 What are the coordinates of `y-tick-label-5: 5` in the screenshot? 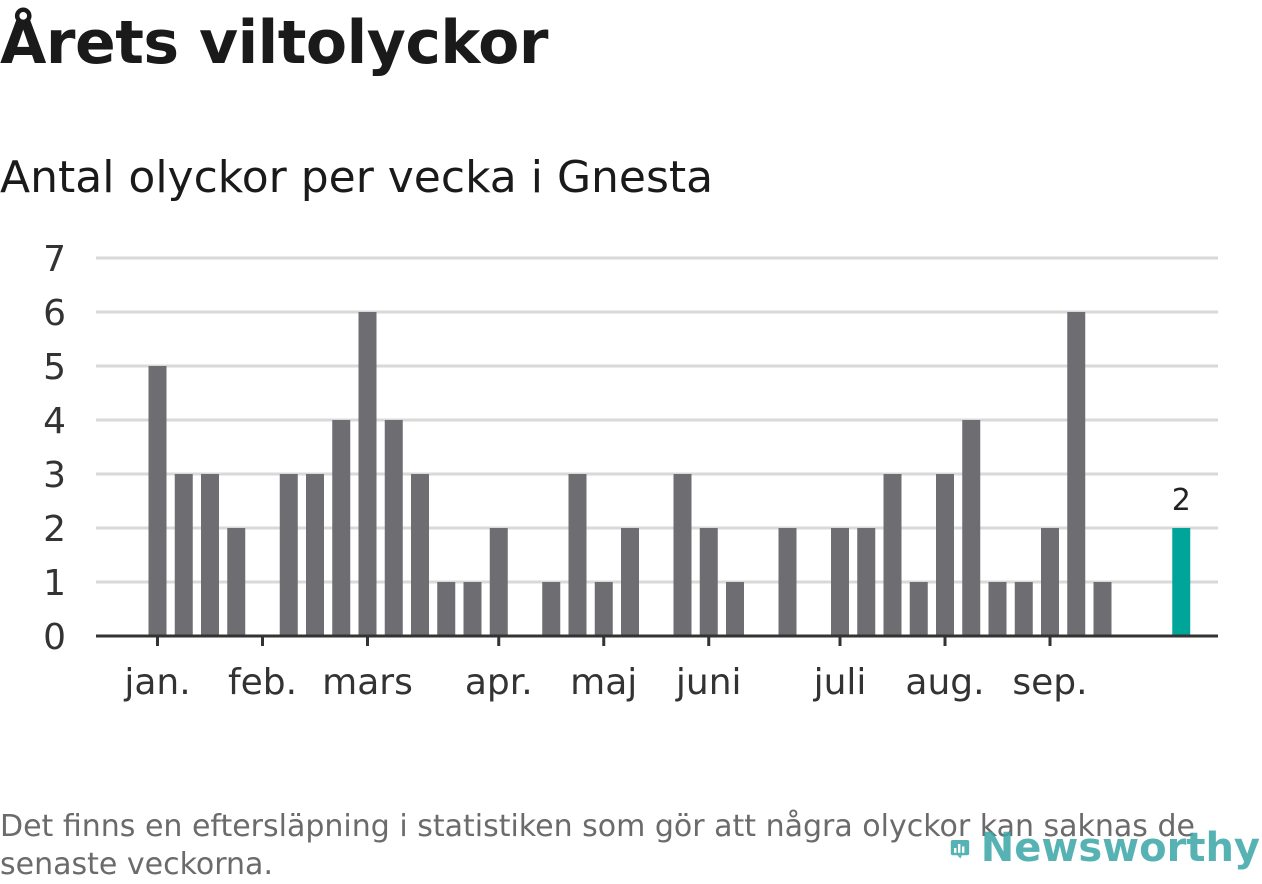 It's located at (54, 367).